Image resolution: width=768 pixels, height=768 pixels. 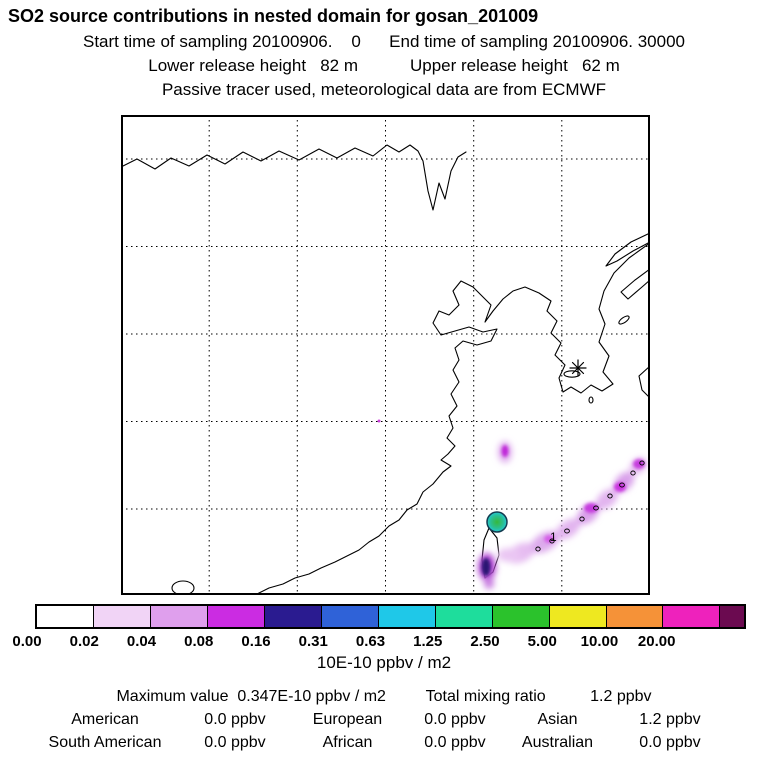 What do you see at coordinates (27, 641) in the screenshot?
I see `colorbar-tick-label: 0.00` at bounding box center [27, 641].